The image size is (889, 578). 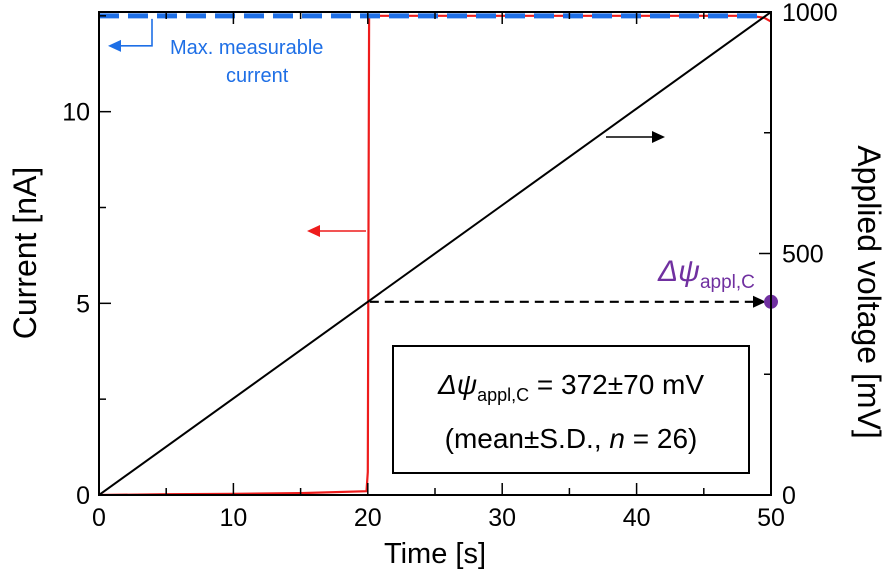 I want to click on x-axis-title: Time [s], so click(x=435, y=554).